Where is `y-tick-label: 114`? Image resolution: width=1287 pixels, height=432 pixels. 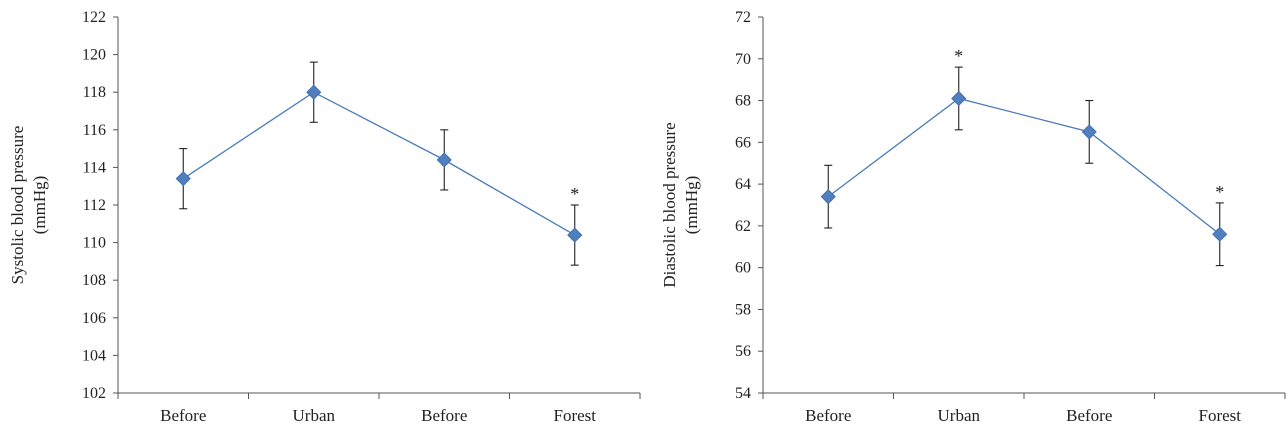 y-tick-label: 114 is located at coordinates (94, 167).